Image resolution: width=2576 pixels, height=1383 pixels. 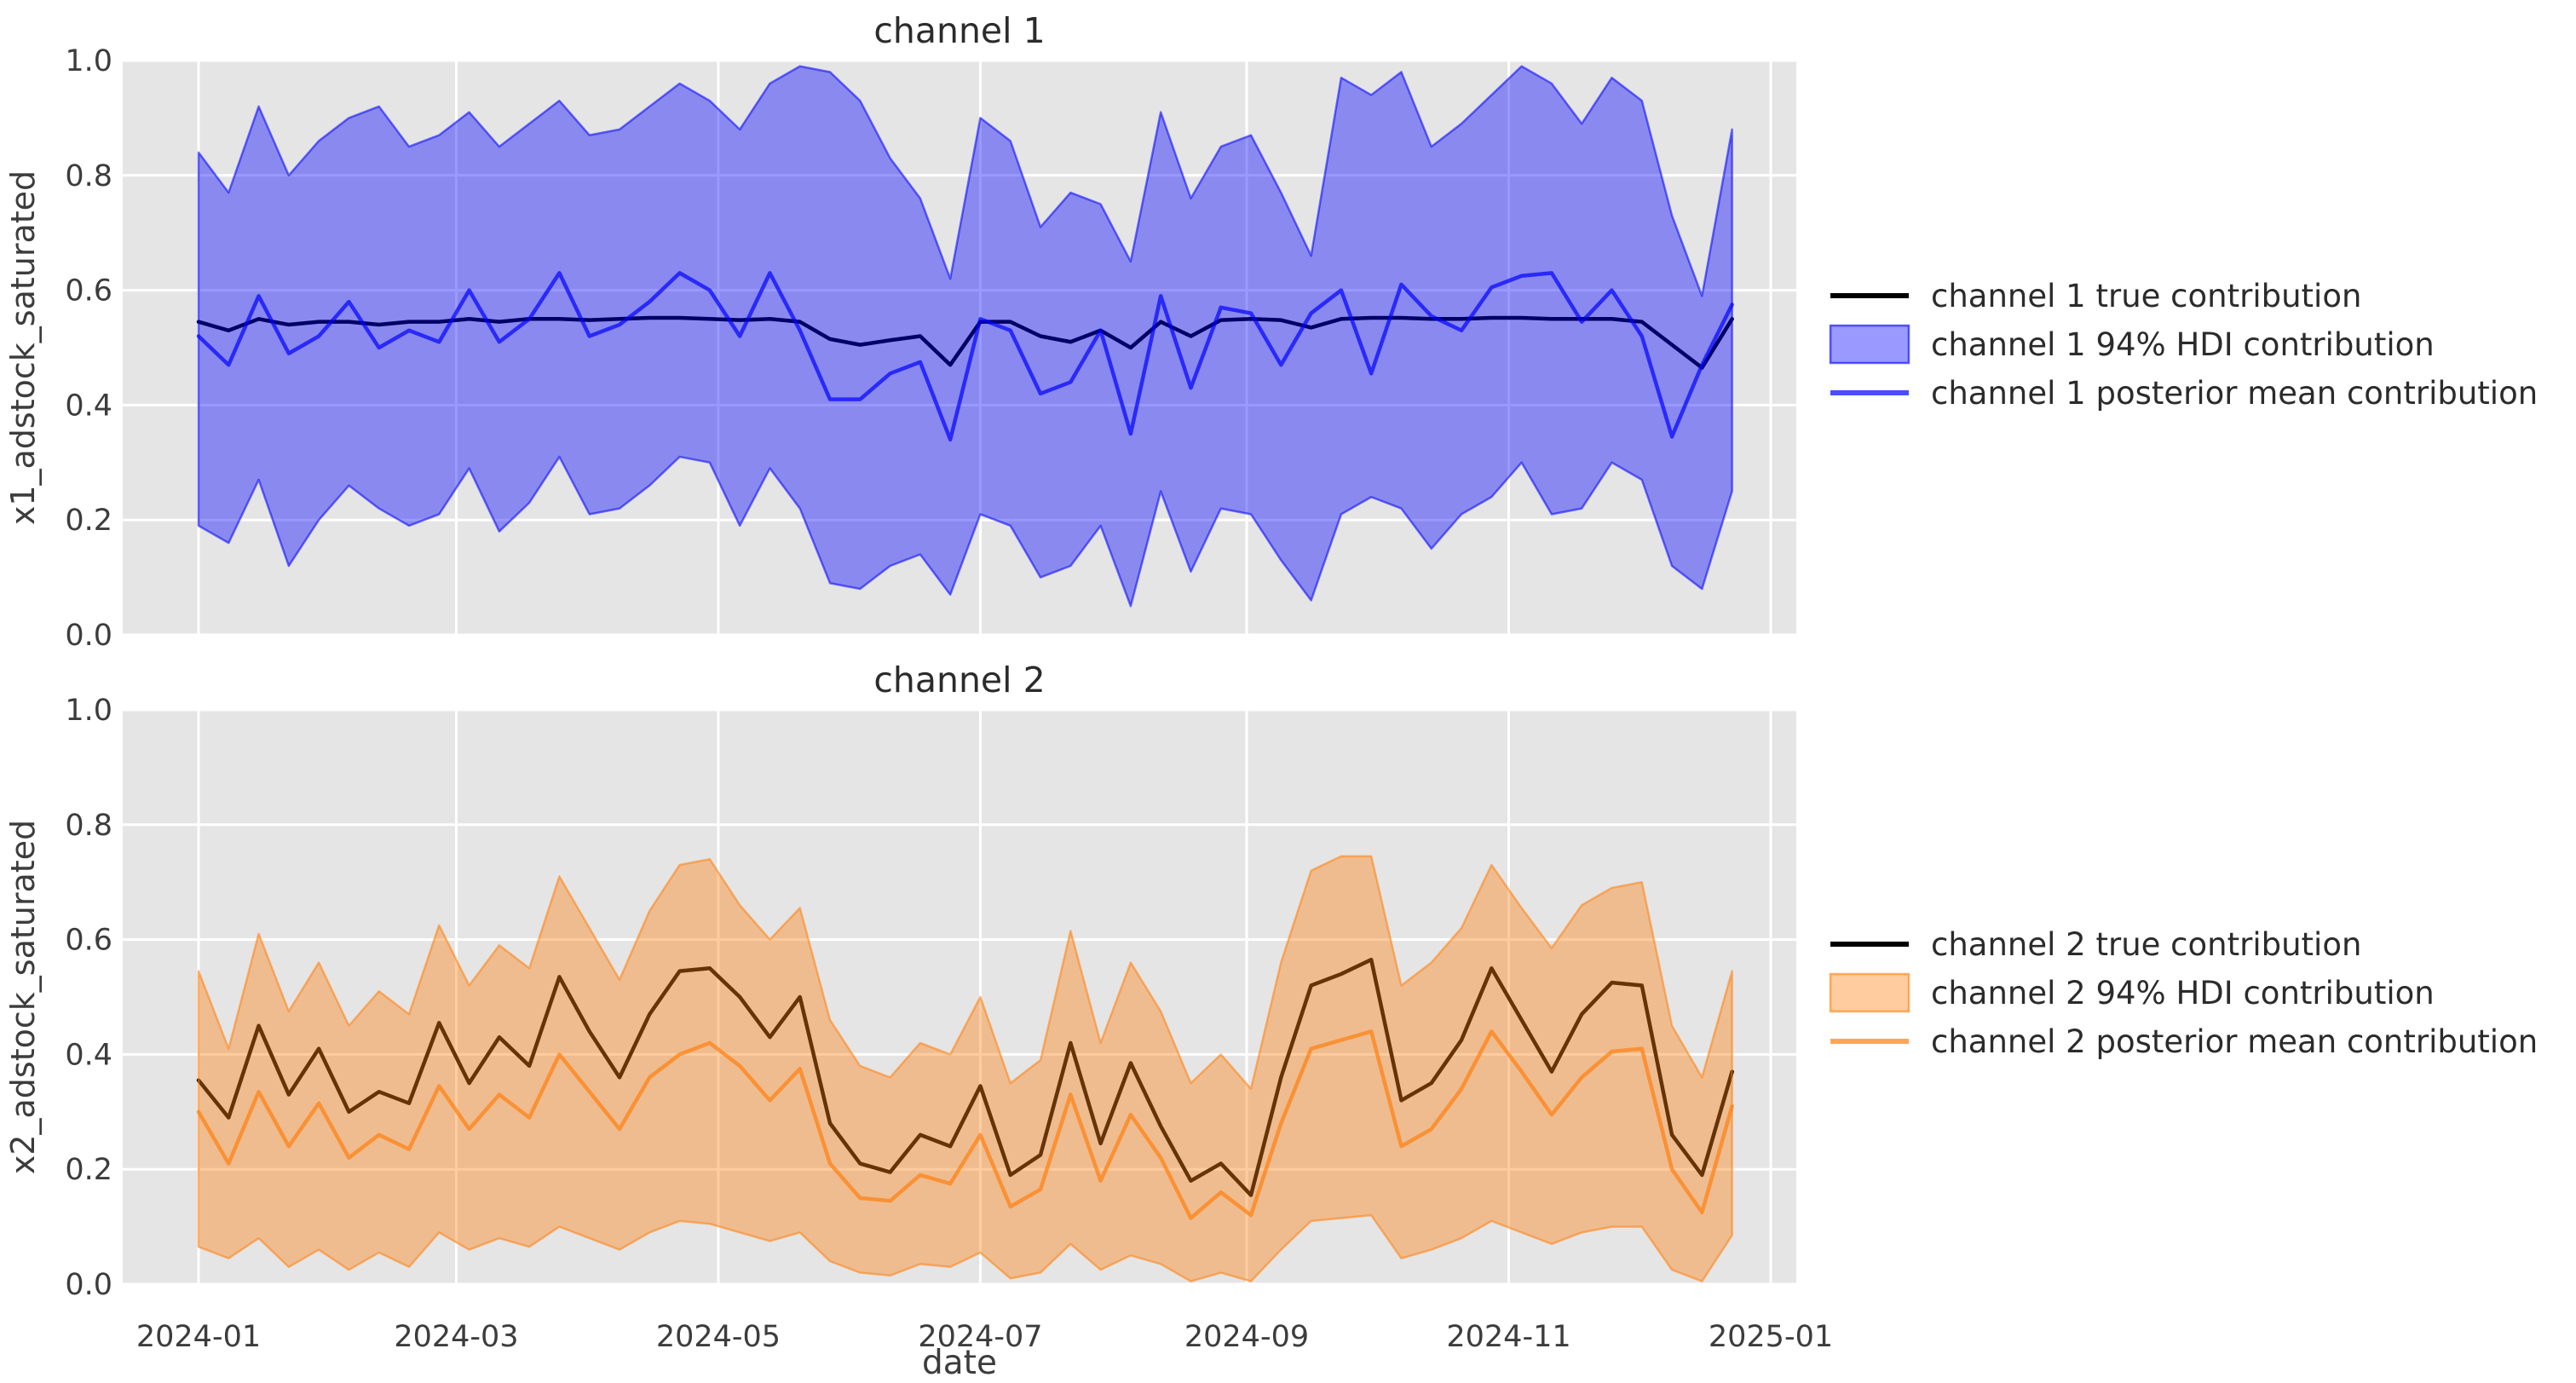 I want to click on legend-label: channel 2 94% HDI contribution, so click(x=2183, y=993).